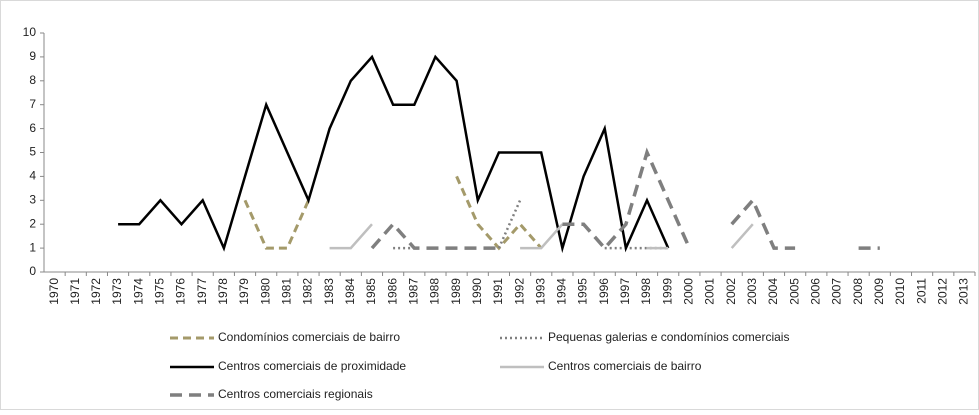  What do you see at coordinates (413, 291) in the screenshot?
I see `x-tick-label: 1987` at bounding box center [413, 291].